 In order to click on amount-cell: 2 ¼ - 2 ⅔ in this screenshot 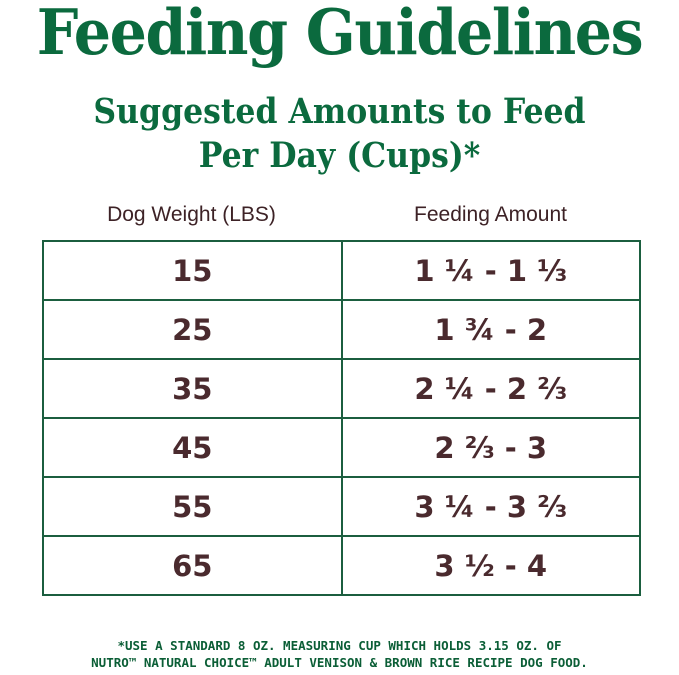, I will do `click(490, 388)`.